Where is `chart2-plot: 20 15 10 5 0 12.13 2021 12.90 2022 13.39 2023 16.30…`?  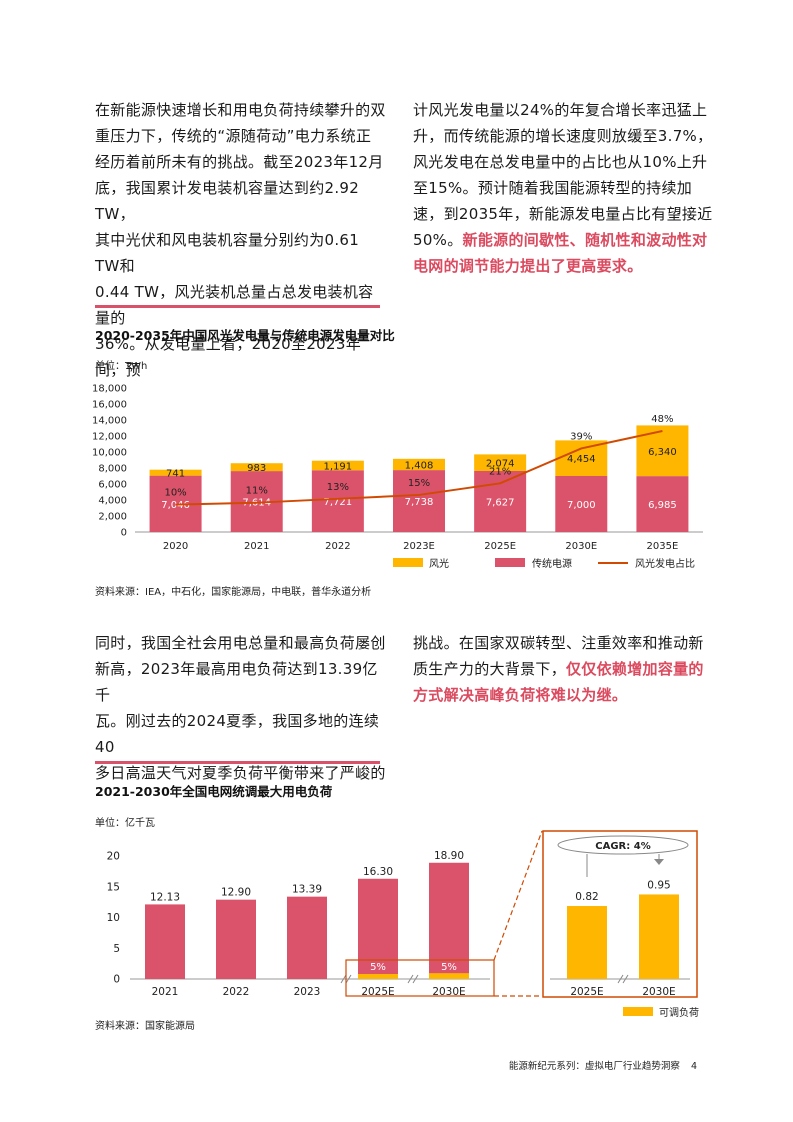
chart2-plot: 20 15 10 5 0 12.13 2021 12.90 2022 13.39 2023 16.30… is located at coordinates (403, 924).